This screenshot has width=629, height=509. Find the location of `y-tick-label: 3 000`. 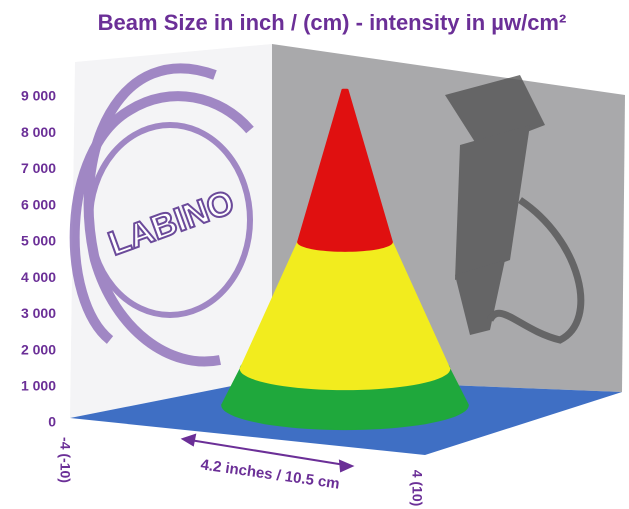

y-tick-label: 3 000 is located at coordinates (38, 313).